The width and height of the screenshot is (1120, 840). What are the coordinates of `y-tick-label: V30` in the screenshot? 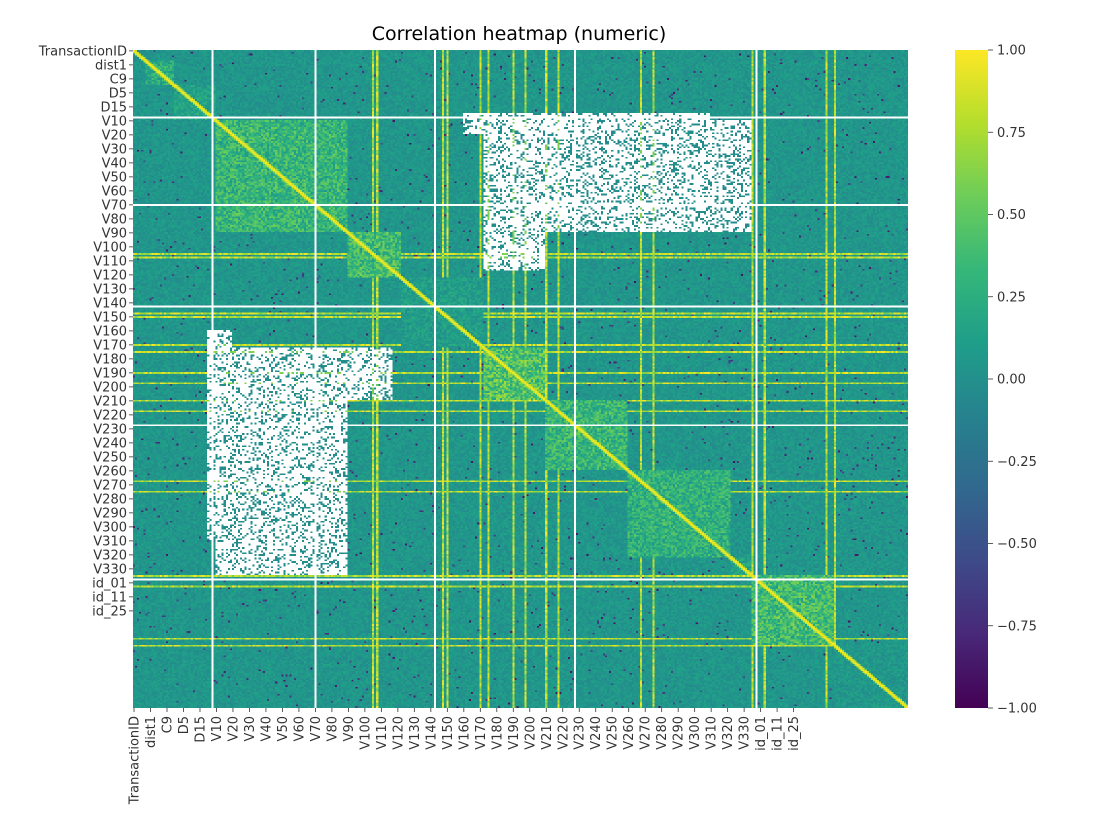 It's located at (114, 149).